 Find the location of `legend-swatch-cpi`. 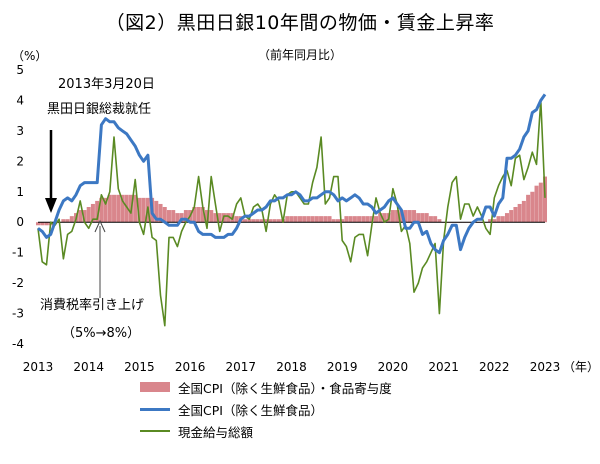

legend-swatch-cpi is located at coordinates (155, 409).